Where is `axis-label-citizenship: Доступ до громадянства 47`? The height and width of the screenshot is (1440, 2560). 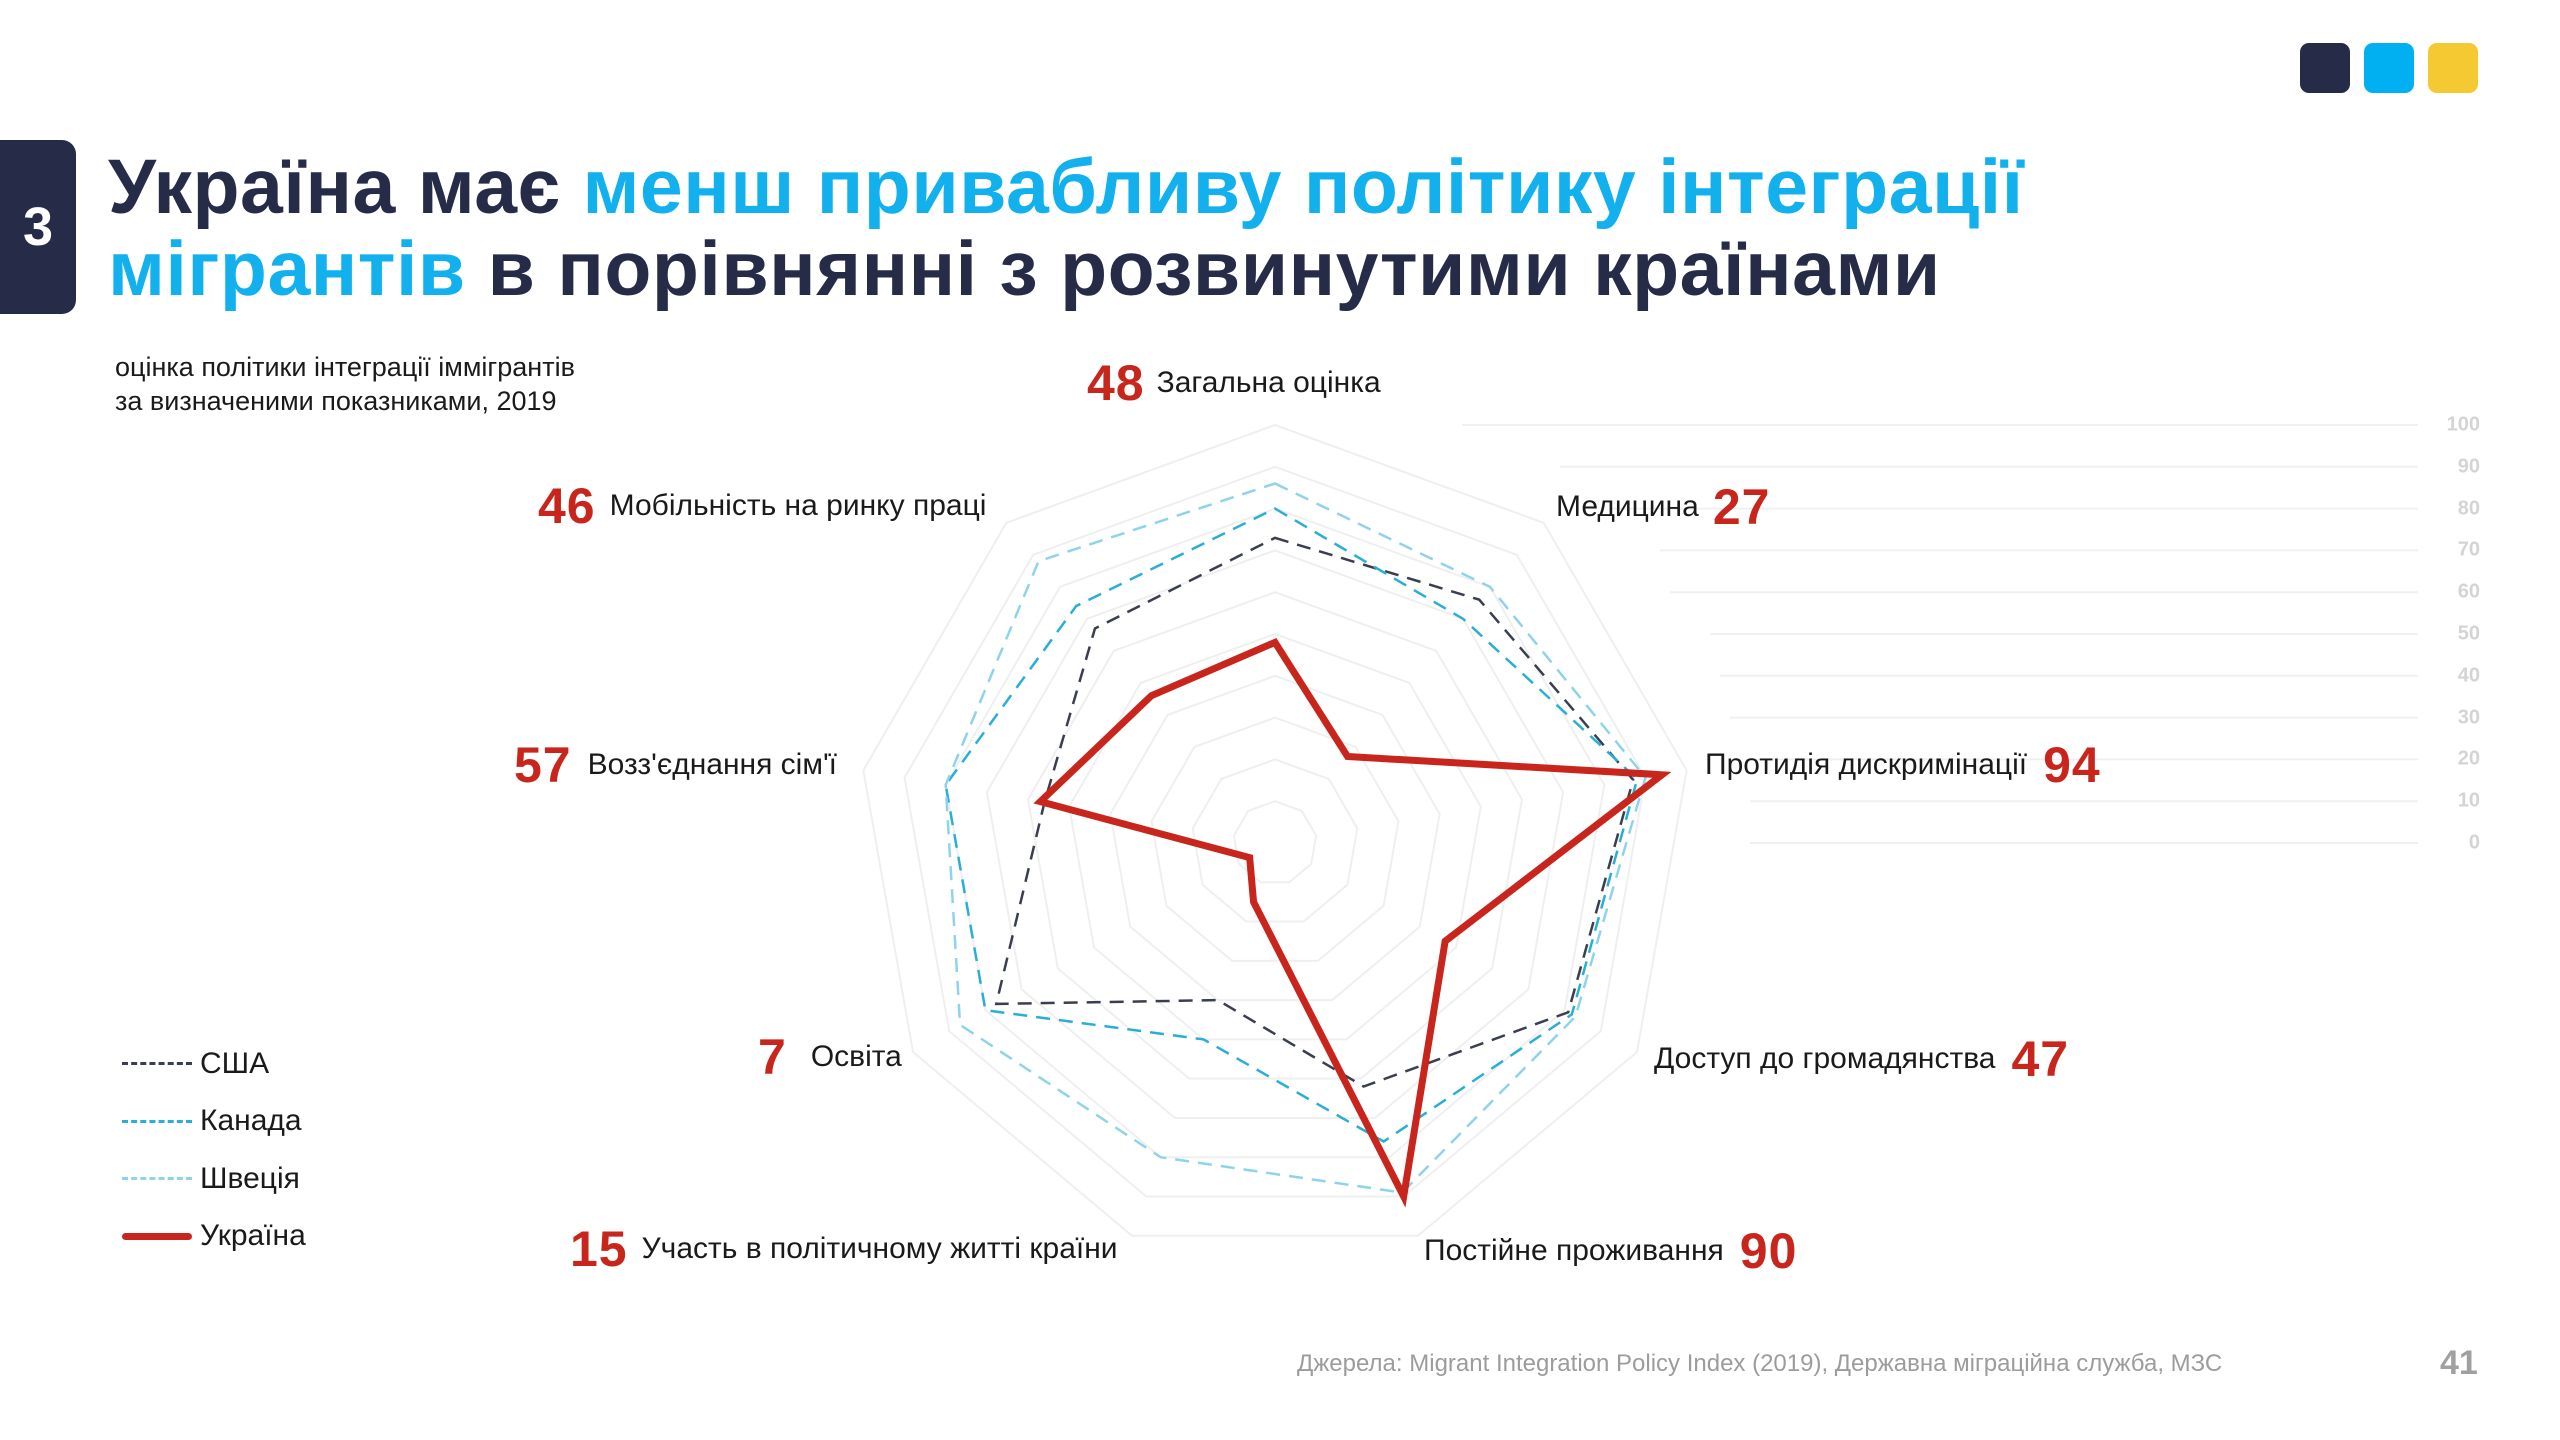
axis-label-citizenship: Доступ до громадянства 47 is located at coordinates (1861, 1059).